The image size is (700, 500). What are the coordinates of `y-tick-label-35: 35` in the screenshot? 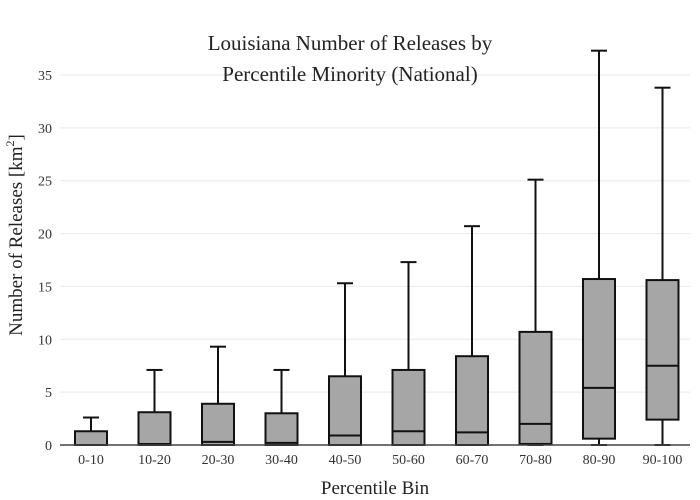 It's located at (45, 76).